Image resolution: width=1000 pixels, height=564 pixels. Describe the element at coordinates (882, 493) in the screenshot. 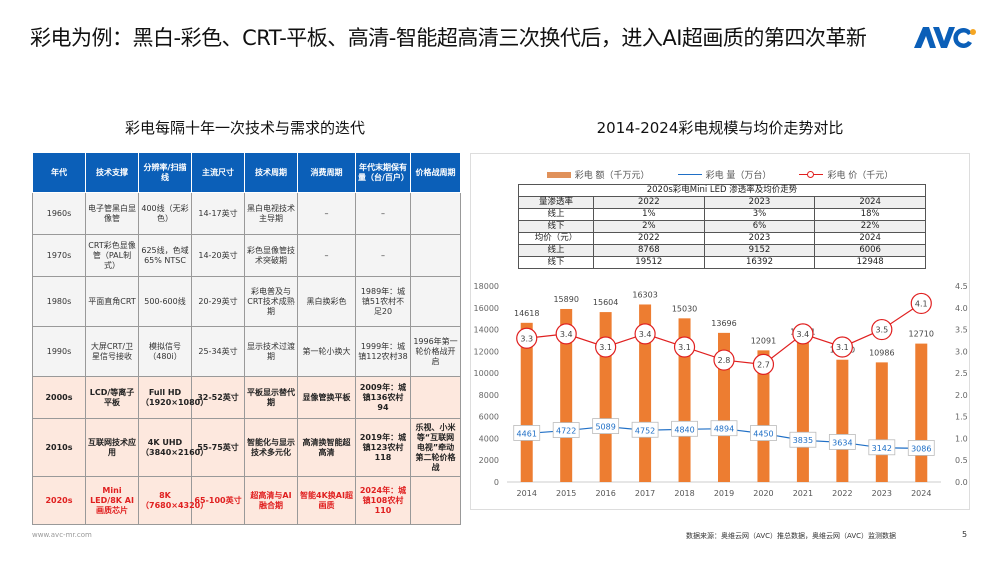

I see `x-tick: 2023` at that location.